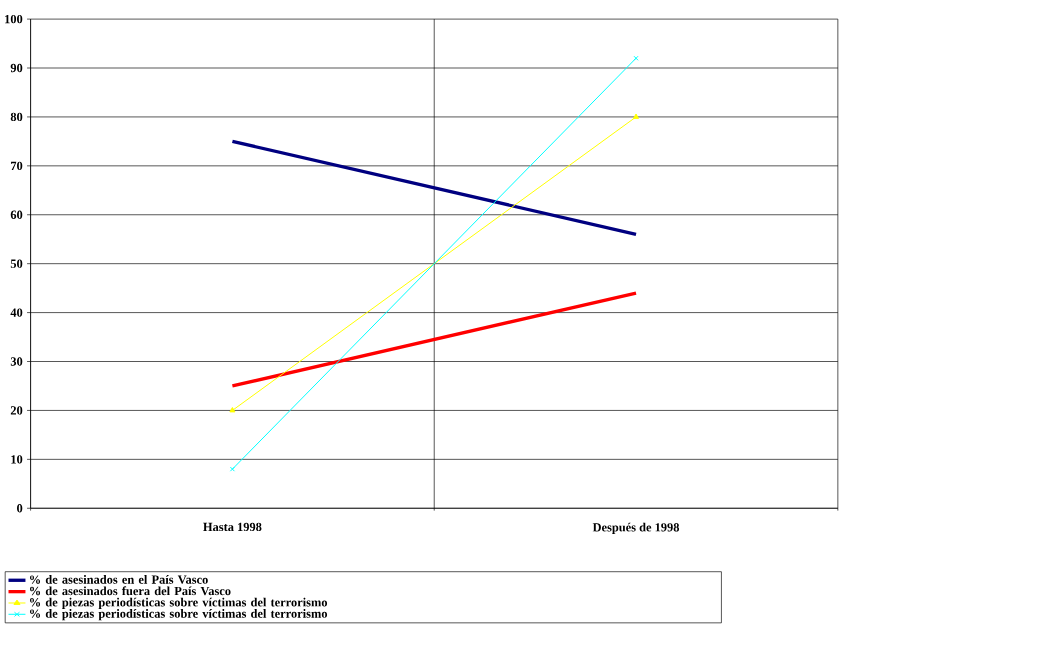 Image resolution: width=1038 pixels, height=667 pixels. I want to click on y-tick-label: 60, so click(16, 214).